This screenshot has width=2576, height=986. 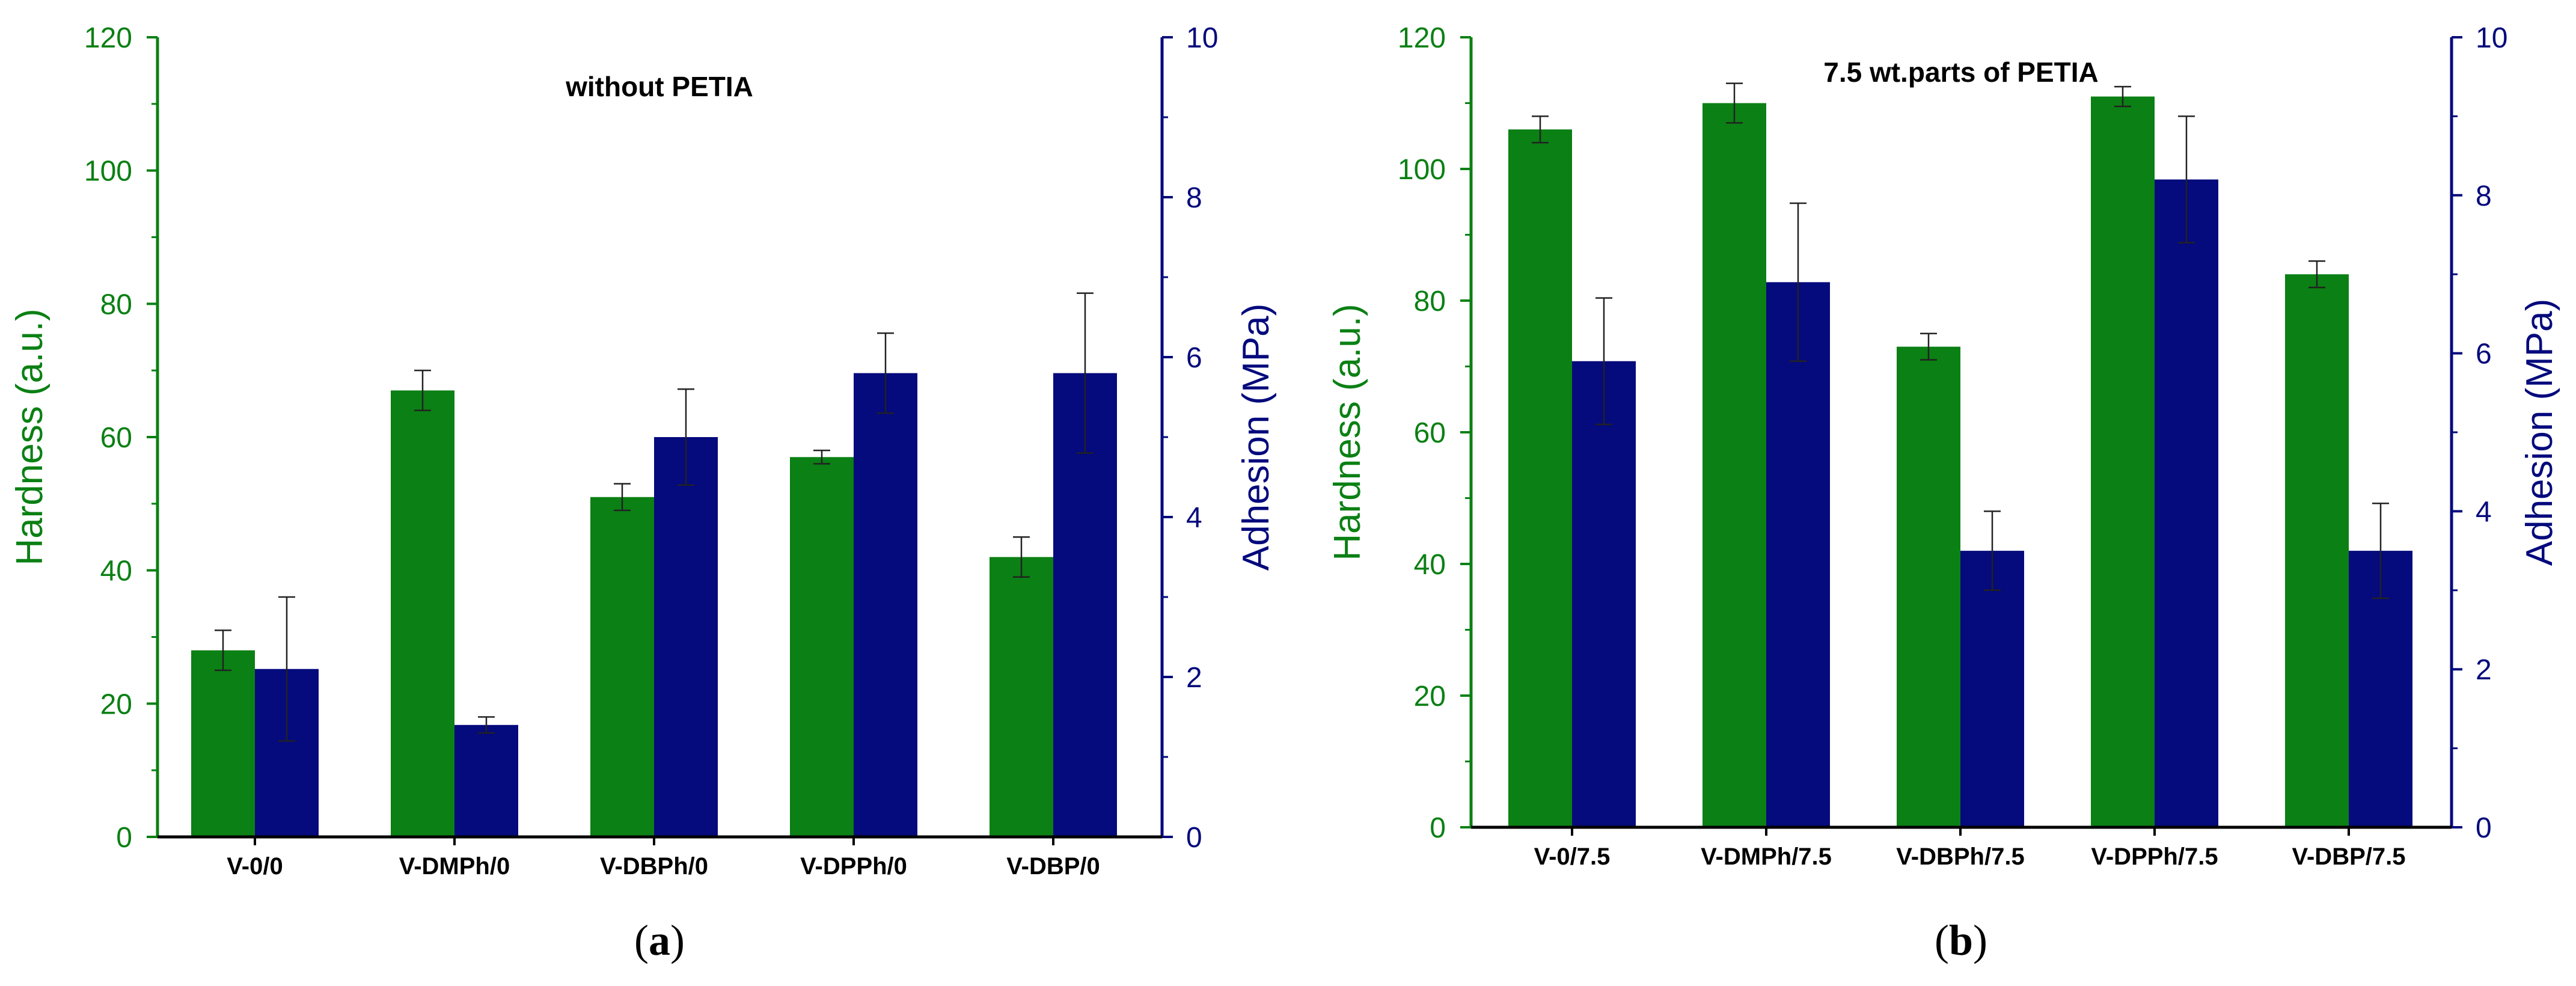 I want to click on panel-a-xtick-label: V-0/0, so click(x=255, y=866).